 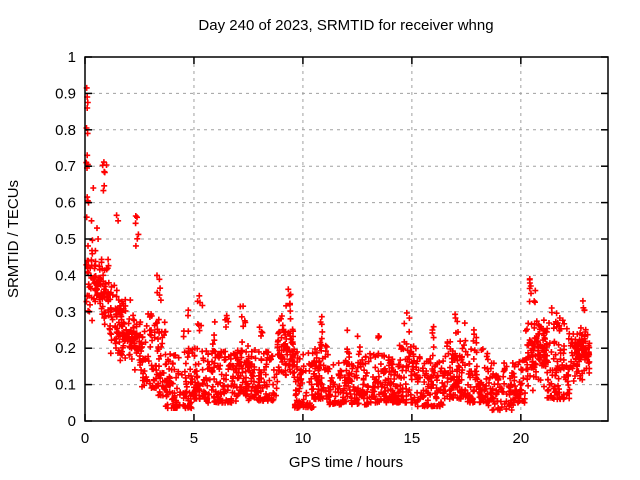 What do you see at coordinates (72, 57) in the screenshot?
I see `y-tick-label: 1` at bounding box center [72, 57].